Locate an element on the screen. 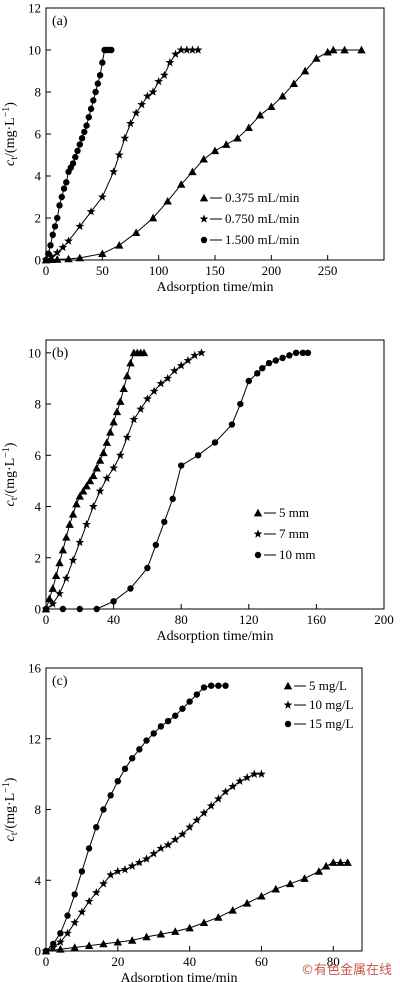 The width and height of the screenshot is (400, 982). x-tick-label: 20 is located at coordinates (117, 961).